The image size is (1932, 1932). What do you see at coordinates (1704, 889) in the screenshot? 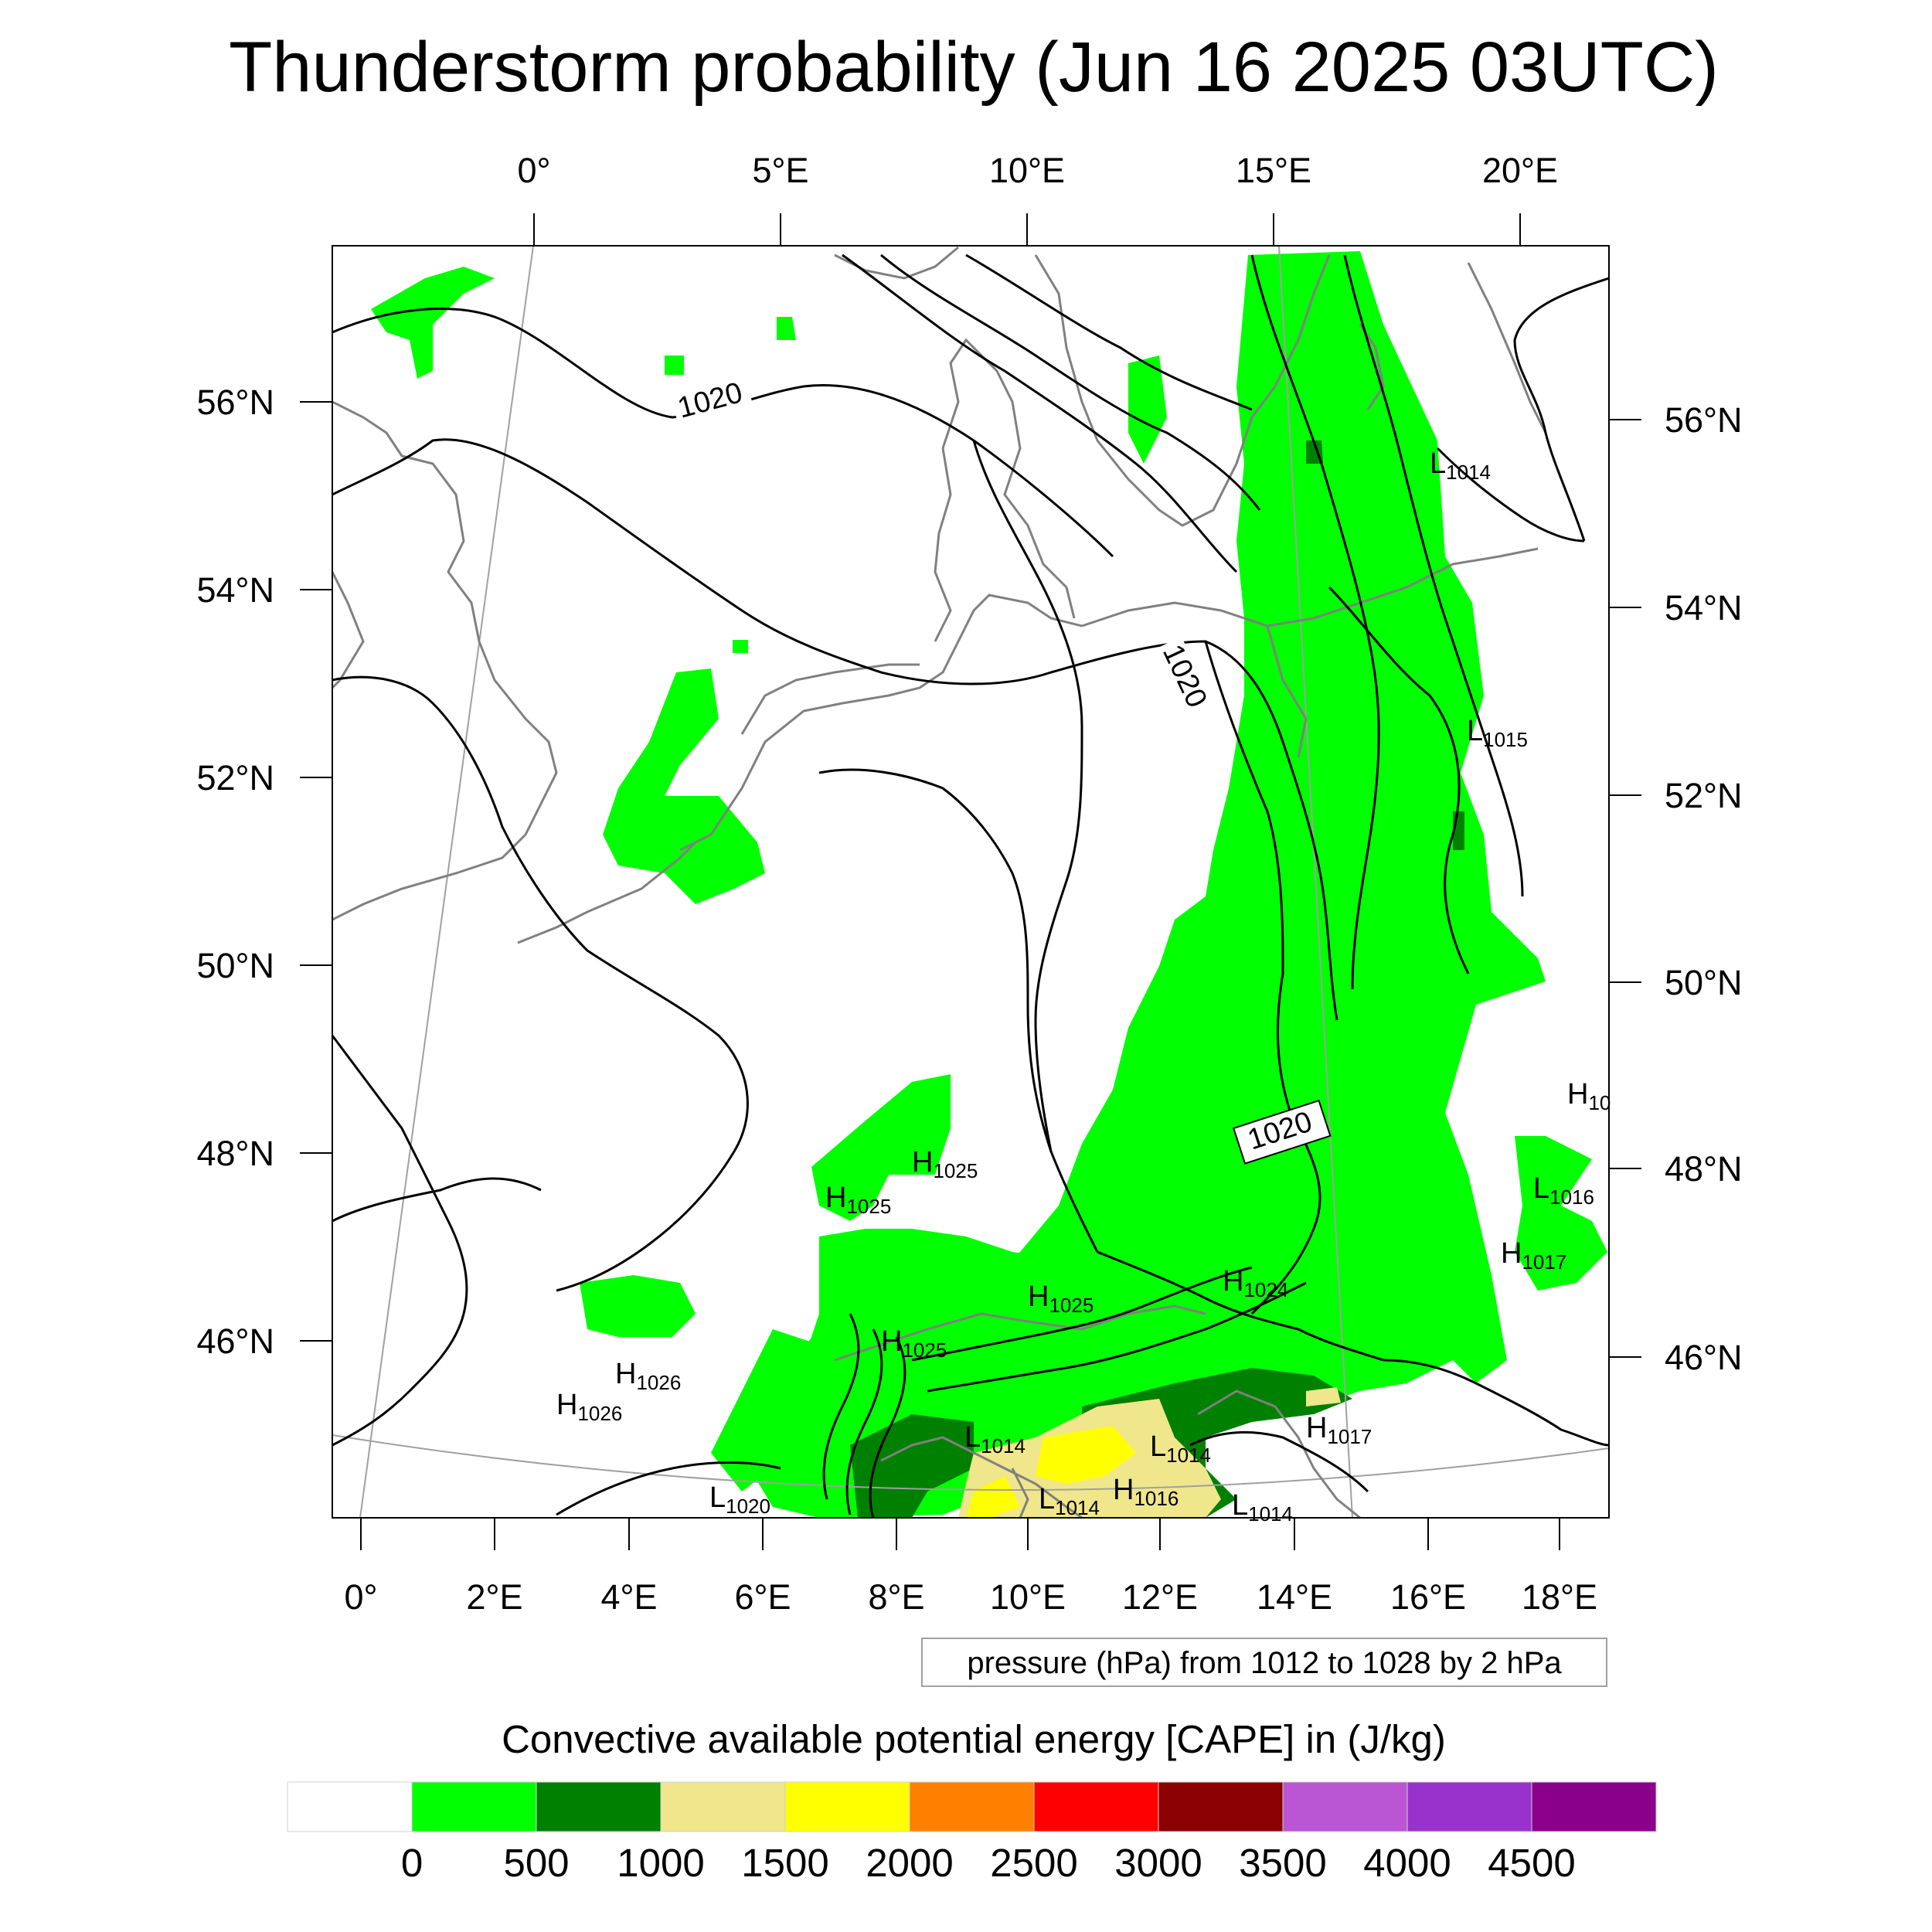
I see `right-latitude-labels: 56°N 54°N 52°N 50°N 48°N 46°N` at bounding box center [1704, 889].